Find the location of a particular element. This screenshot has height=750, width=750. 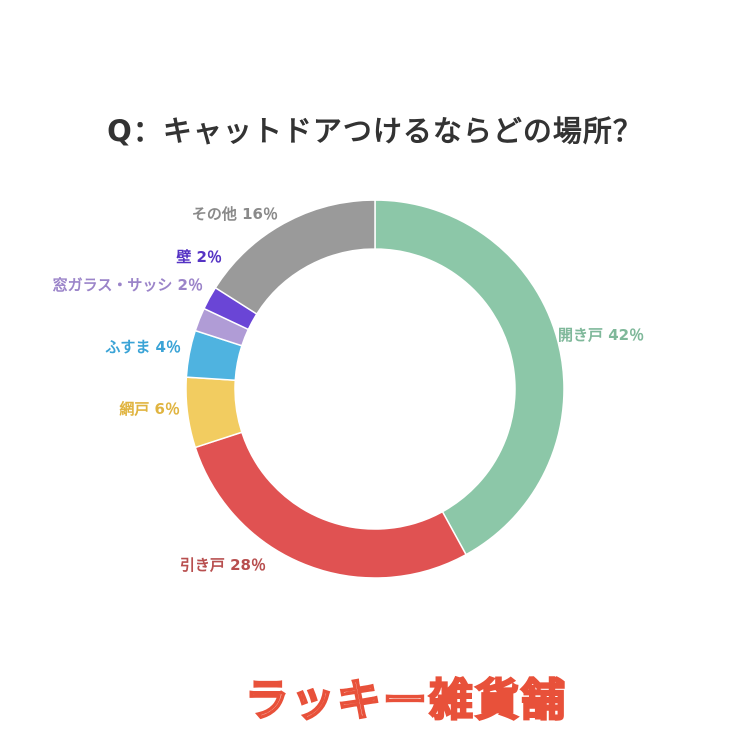

slice-label-3: 網戸 6％ is located at coordinates (149, 409).